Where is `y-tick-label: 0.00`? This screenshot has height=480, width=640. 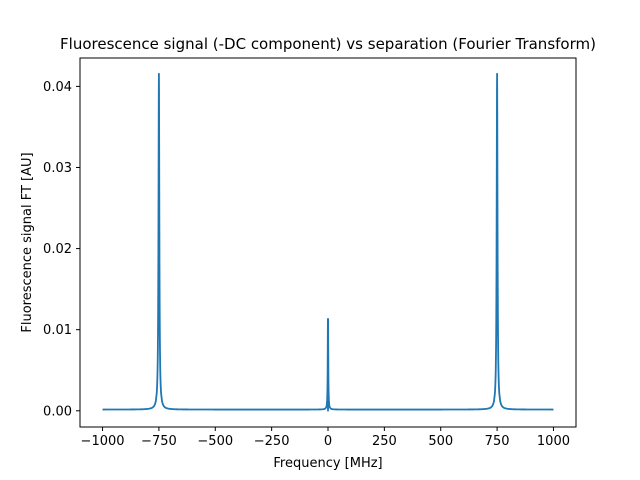
y-tick-label: 0.00 is located at coordinates (57, 411).